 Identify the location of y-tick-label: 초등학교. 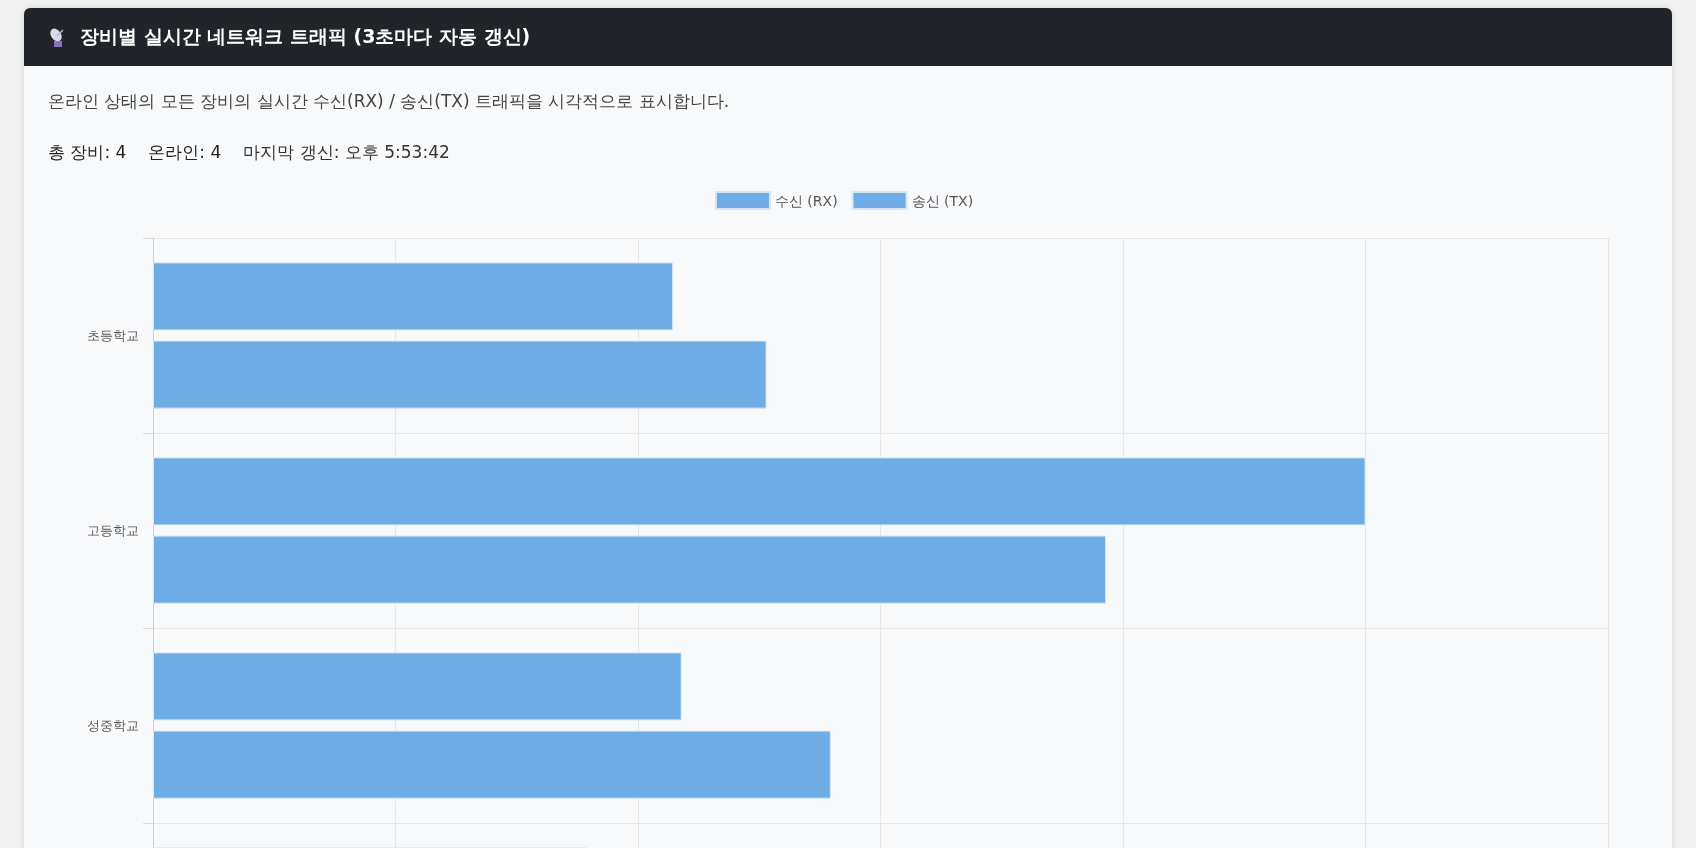
(113, 335).